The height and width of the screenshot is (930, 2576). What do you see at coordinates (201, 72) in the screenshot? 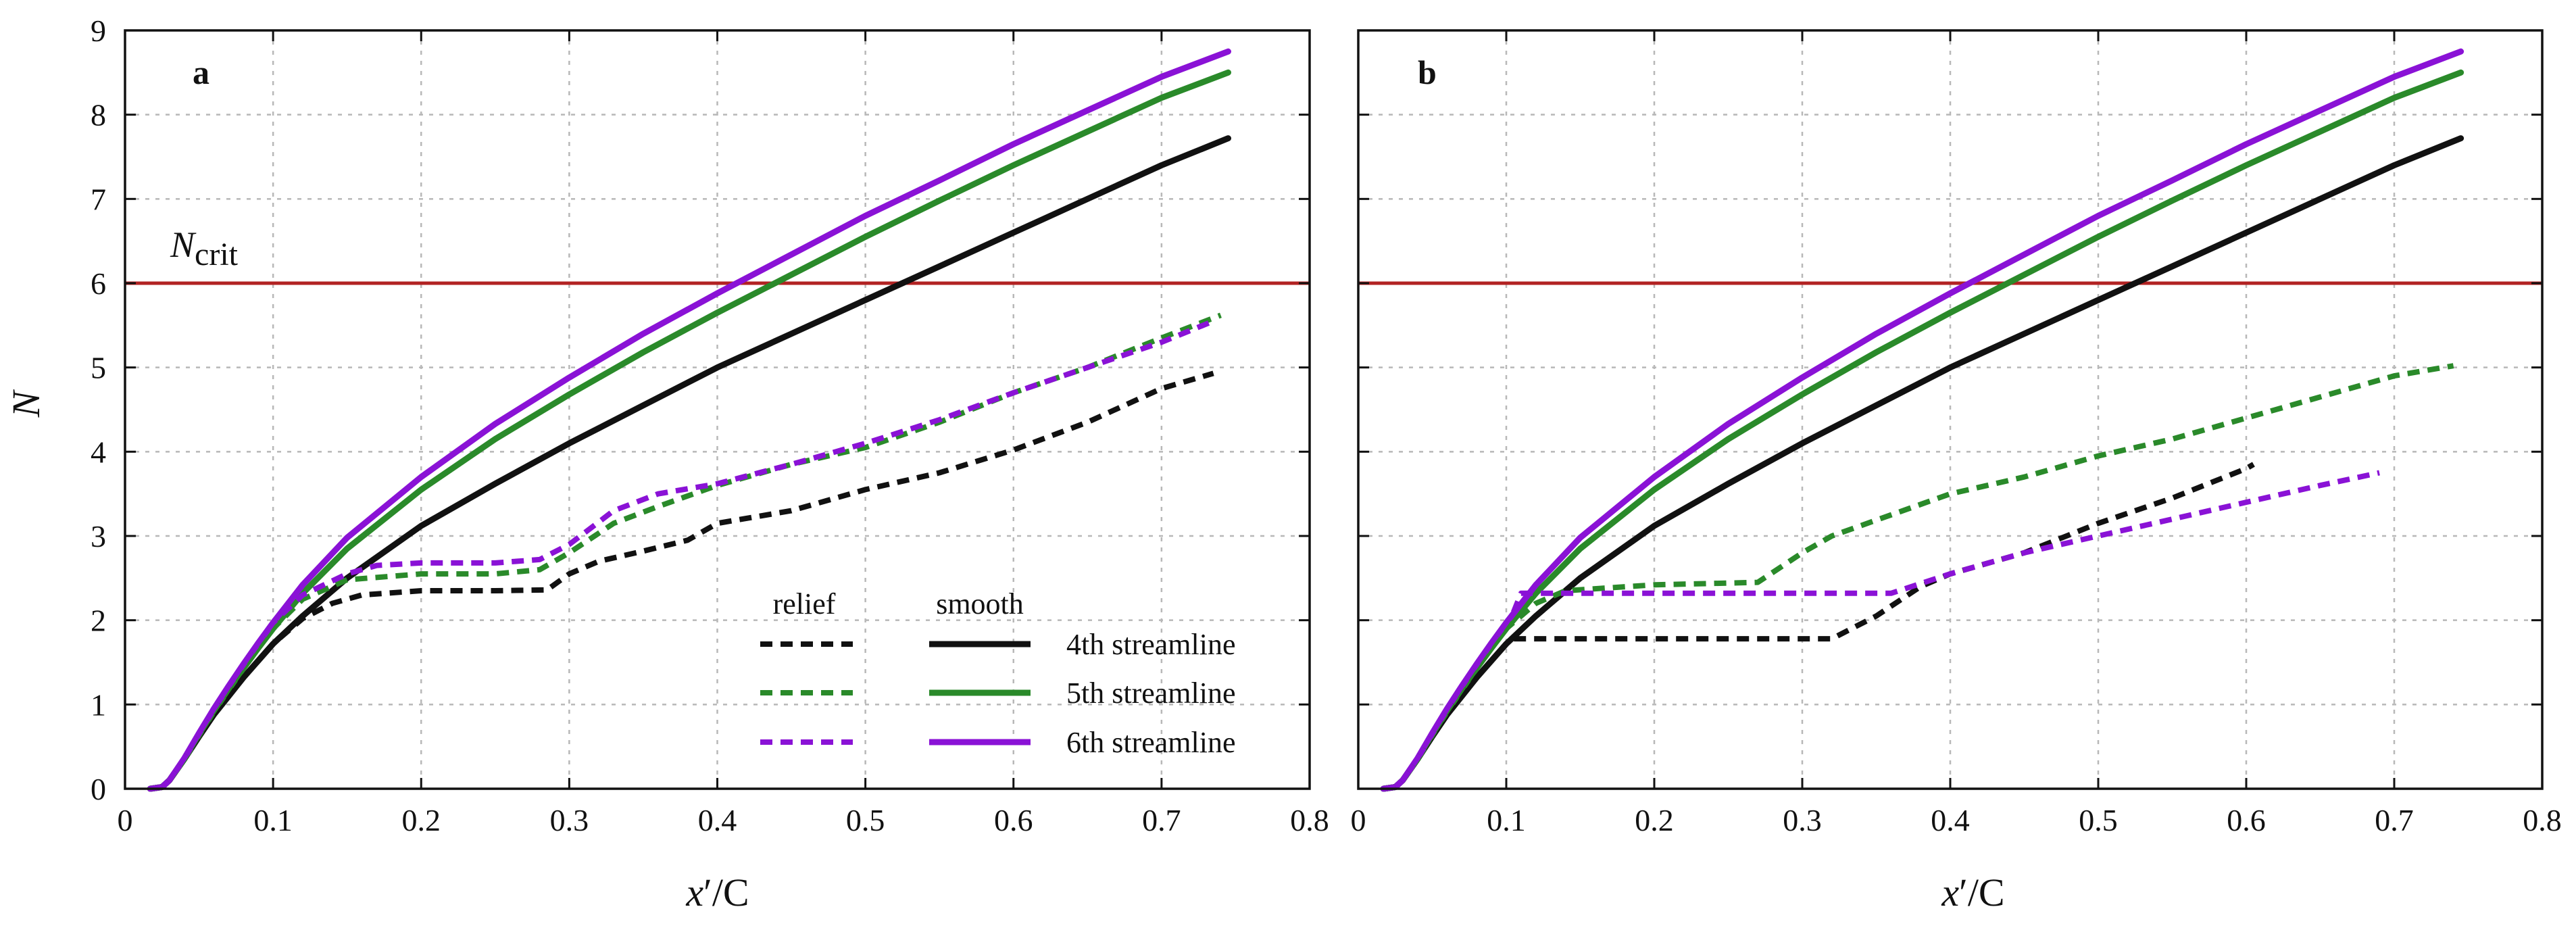
I see `panel-label-a: a` at bounding box center [201, 72].